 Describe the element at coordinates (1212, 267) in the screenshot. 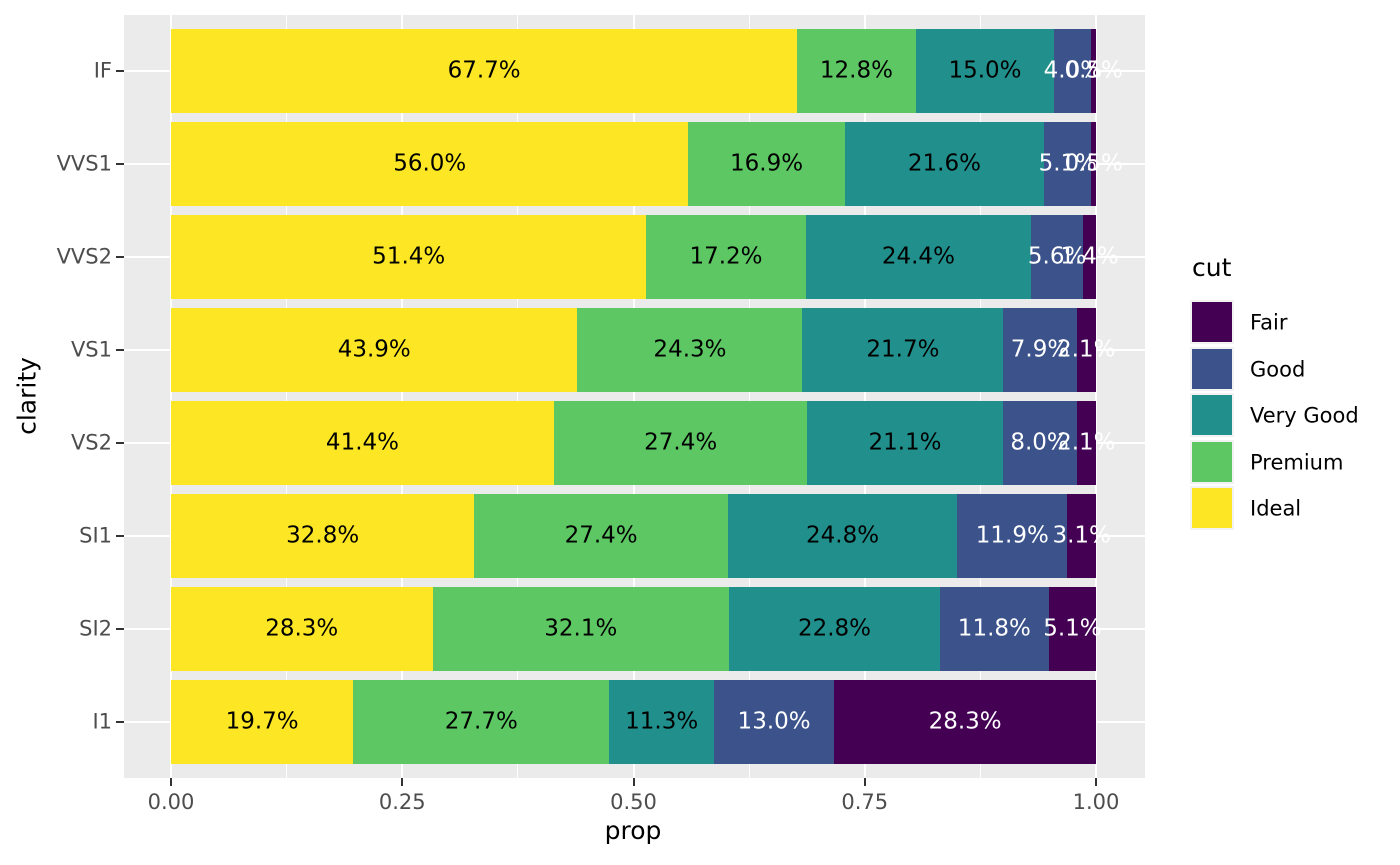

I see `legend-title: cut` at that location.